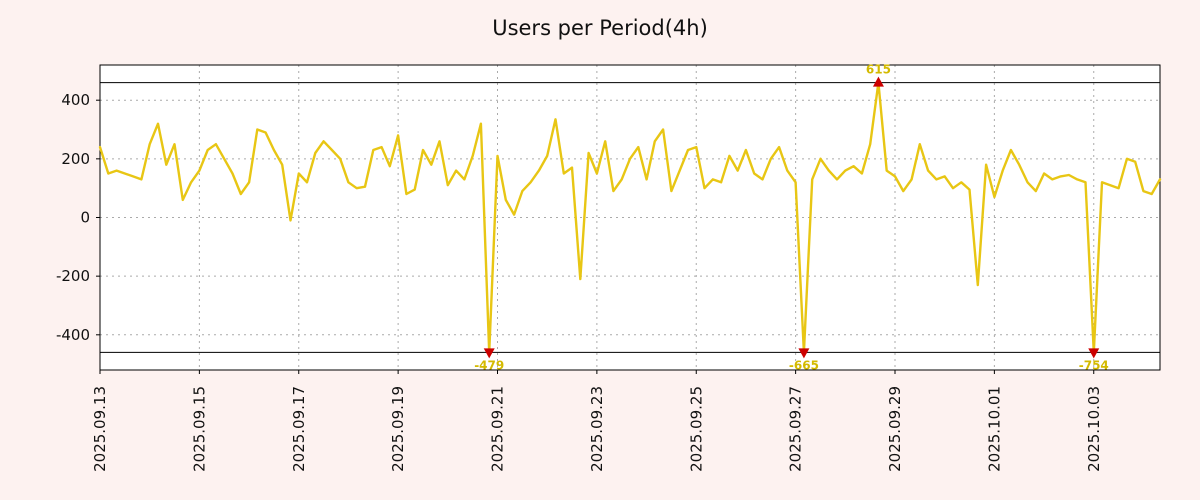  I want to click on x-tick-label: 2025.09.19, so click(398, 429).